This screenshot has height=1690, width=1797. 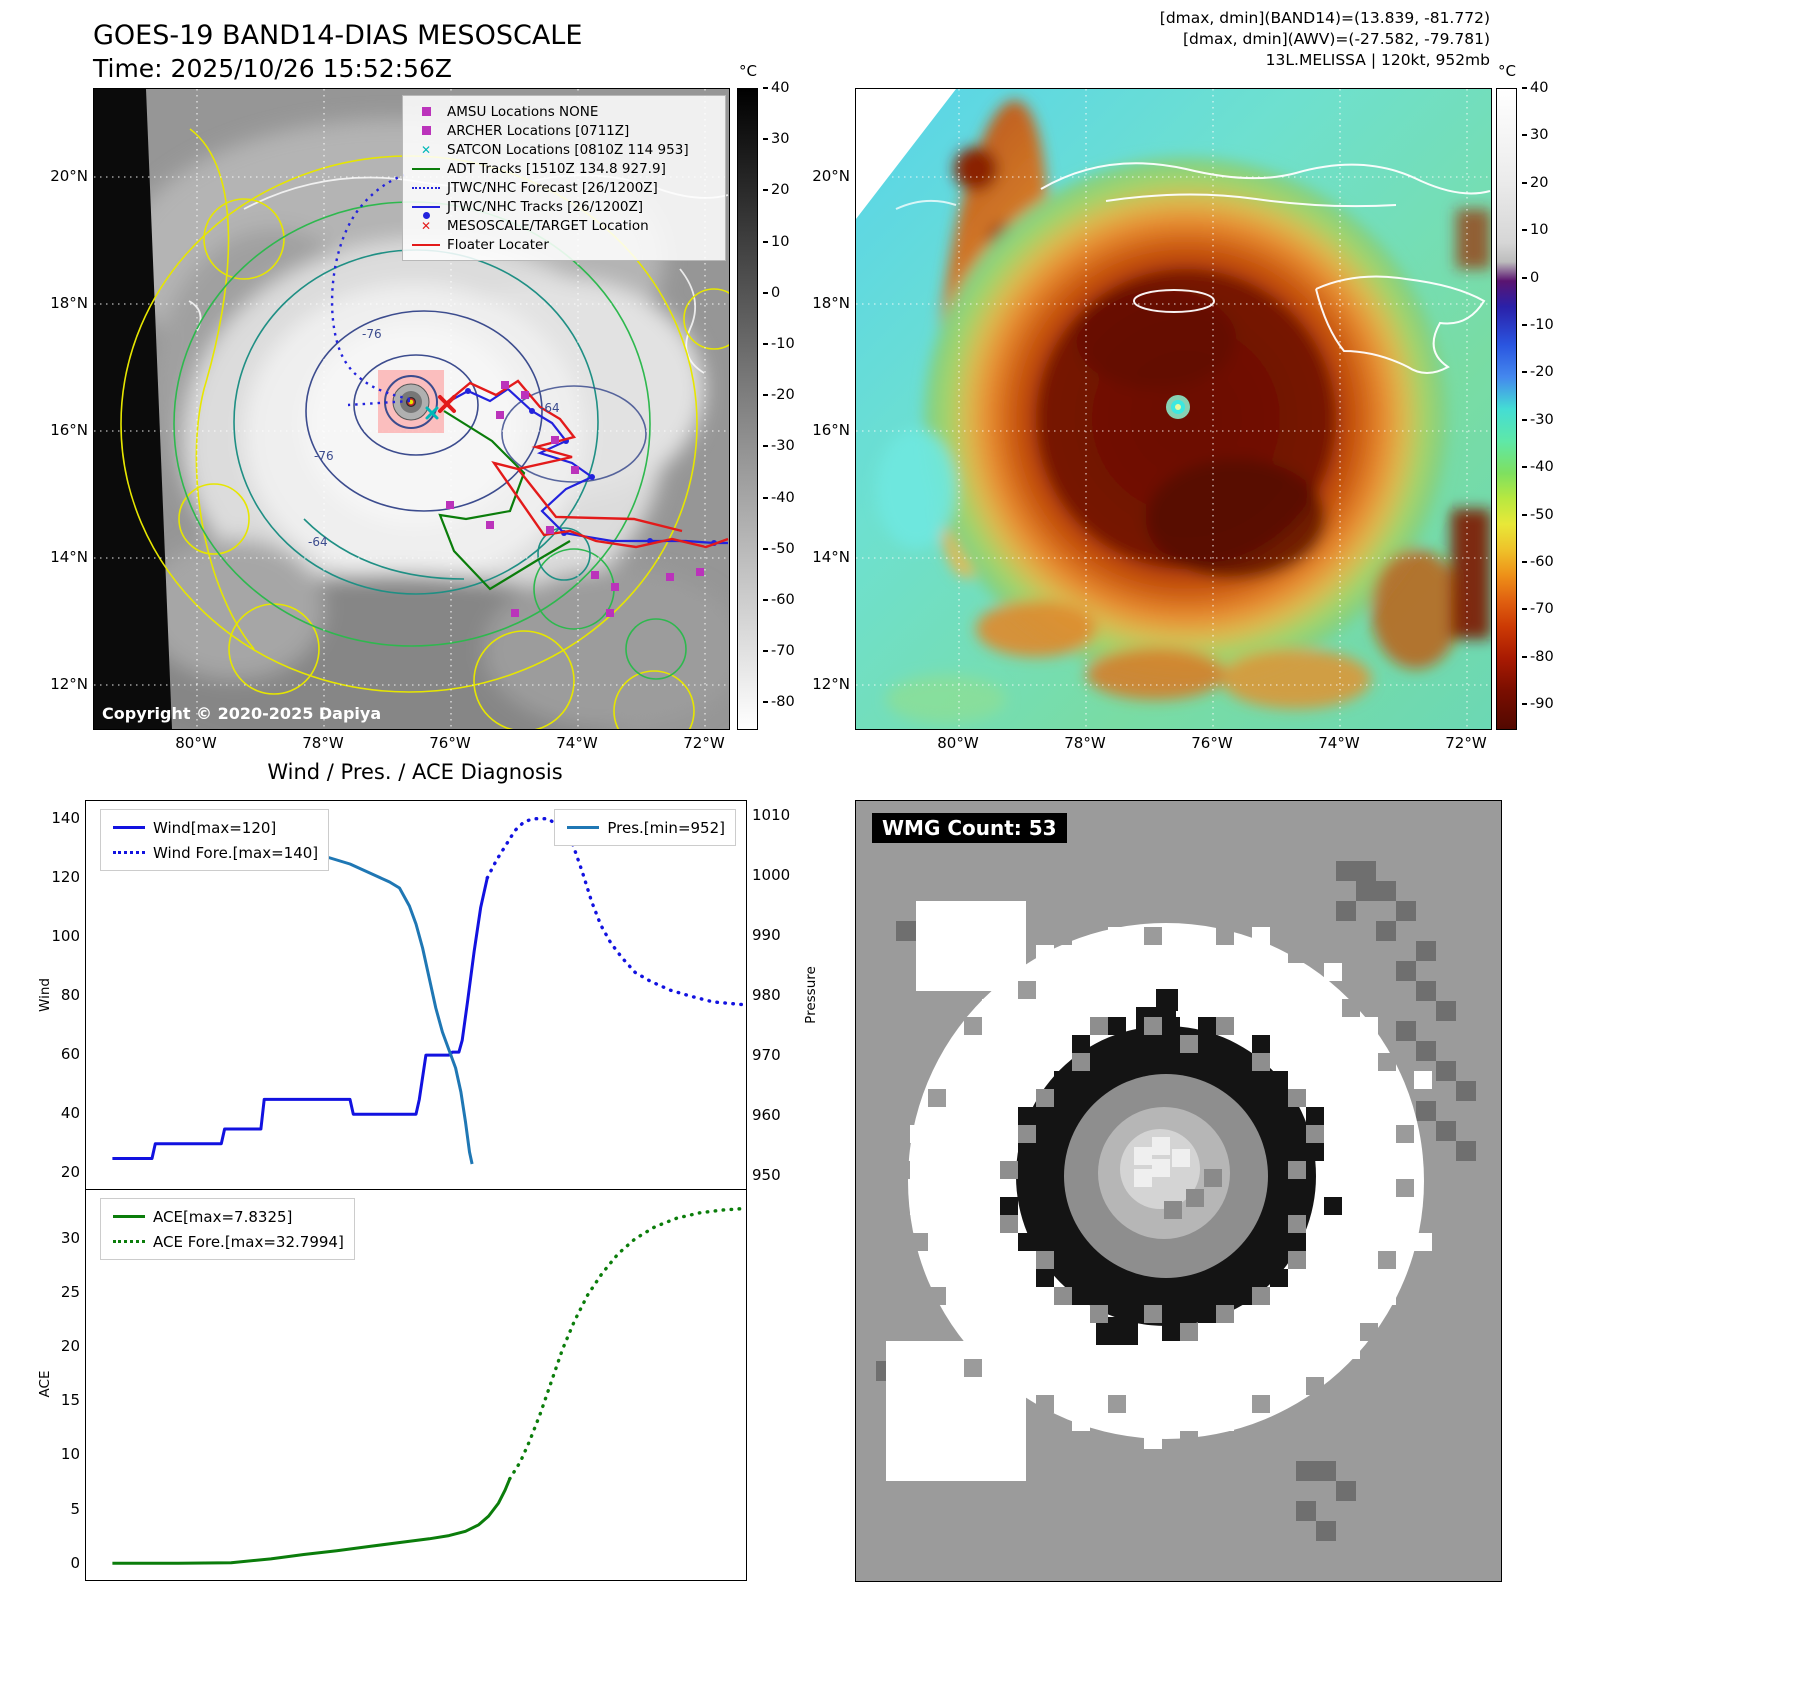 What do you see at coordinates (548, 225) in the screenshot?
I see `legend-label: MESOSCALE/TARGET Location` at bounding box center [548, 225].